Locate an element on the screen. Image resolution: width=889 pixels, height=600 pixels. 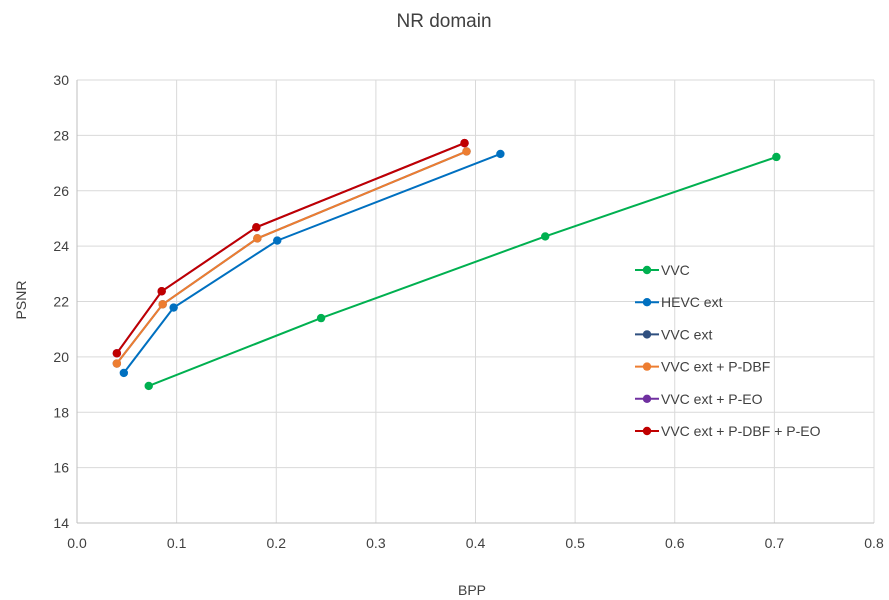
legend-label: VVC ext + P-DBF + P-EO is located at coordinates (741, 431).